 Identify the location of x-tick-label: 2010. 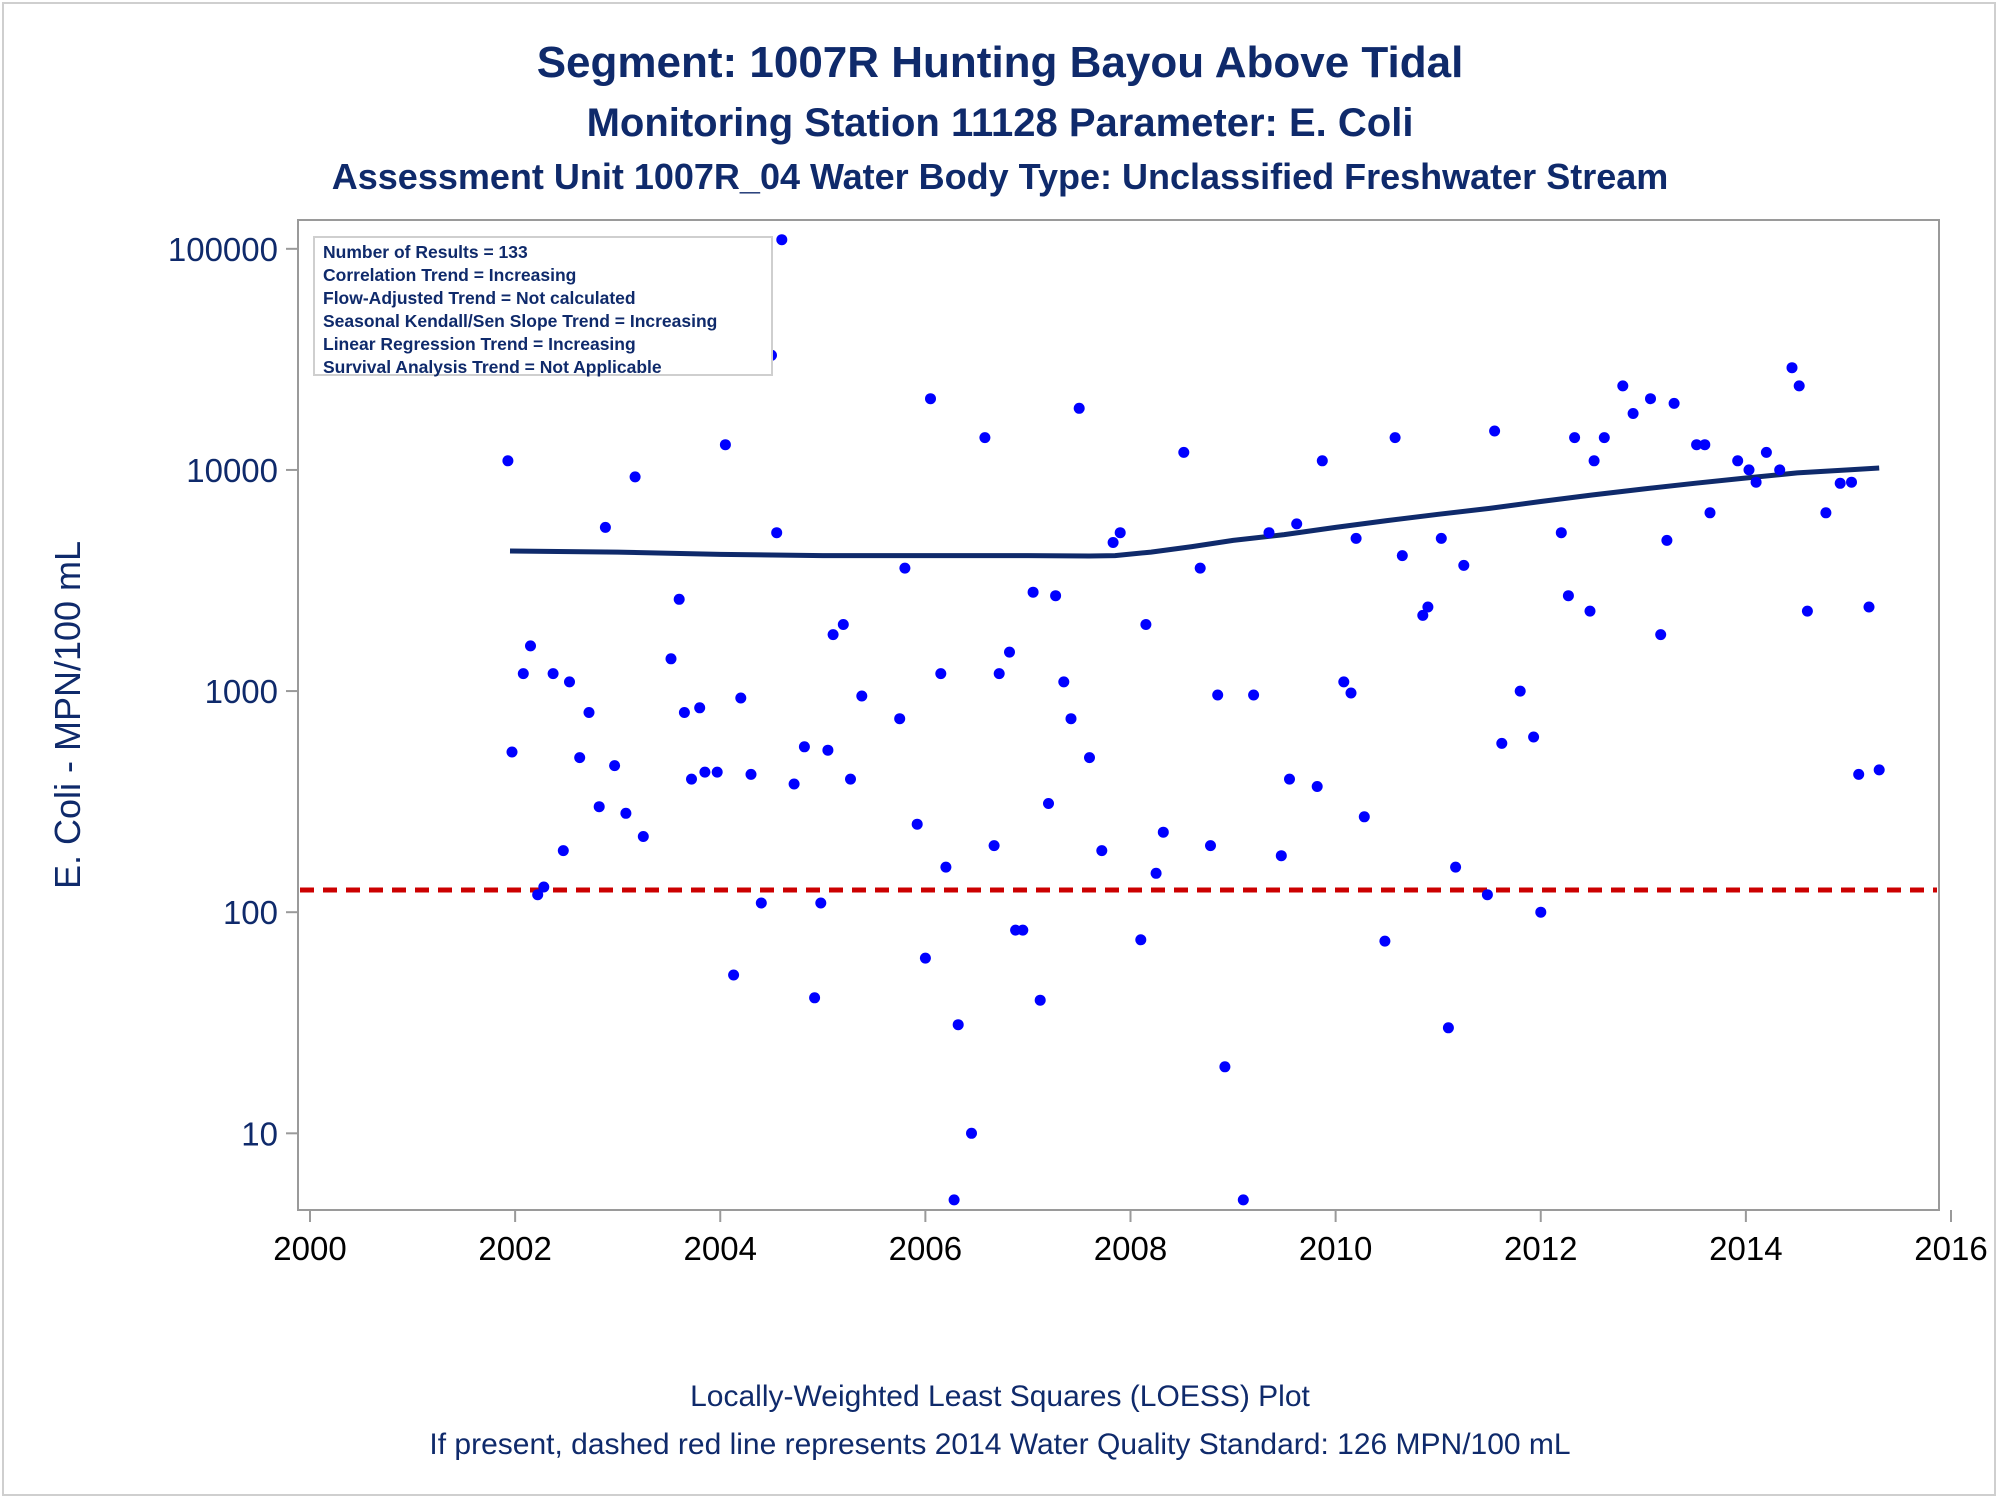
(1335, 1248).